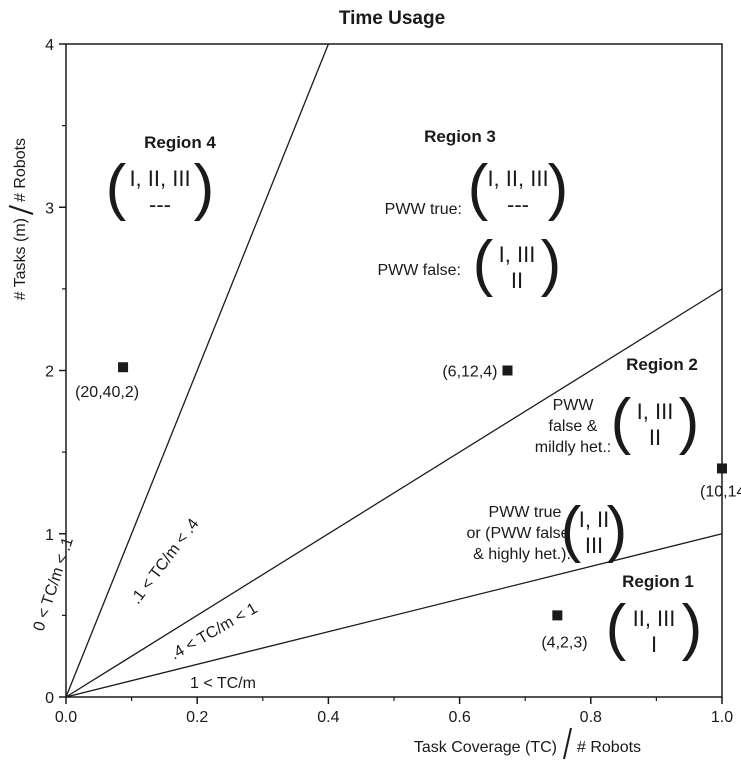  Describe the element at coordinates (214, 632) in the screenshot. I see `boundary-label-3: .4 < TC/m < 1` at that location.